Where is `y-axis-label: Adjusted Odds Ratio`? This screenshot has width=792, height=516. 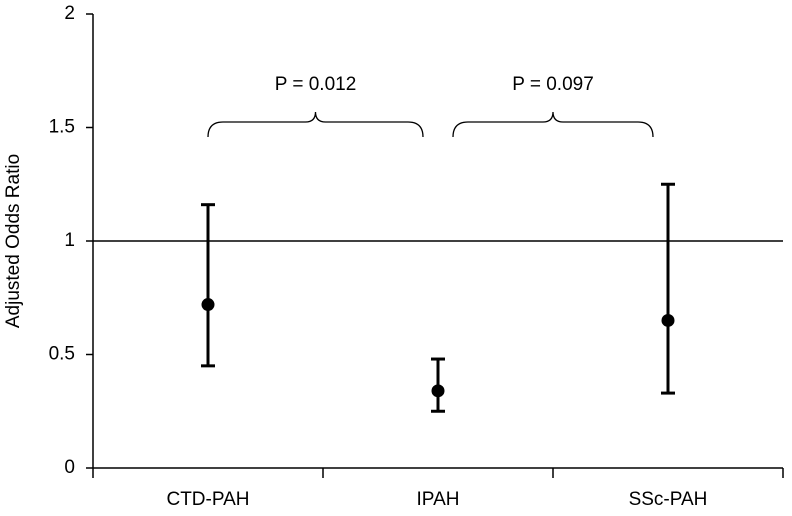 y-axis-label: Adjusted Odds Ratio is located at coordinates (13, 241).